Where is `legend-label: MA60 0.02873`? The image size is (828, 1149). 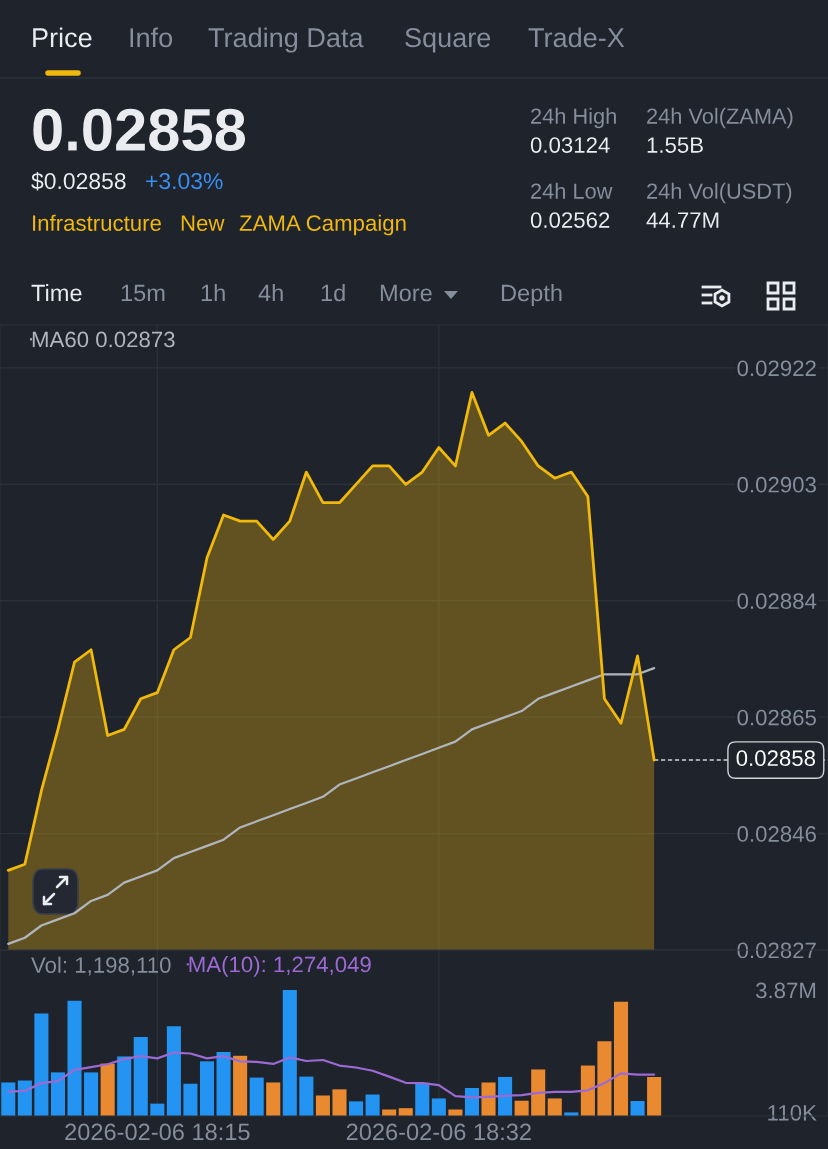
legend-label: MA60 0.02873 is located at coordinates (103, 339).